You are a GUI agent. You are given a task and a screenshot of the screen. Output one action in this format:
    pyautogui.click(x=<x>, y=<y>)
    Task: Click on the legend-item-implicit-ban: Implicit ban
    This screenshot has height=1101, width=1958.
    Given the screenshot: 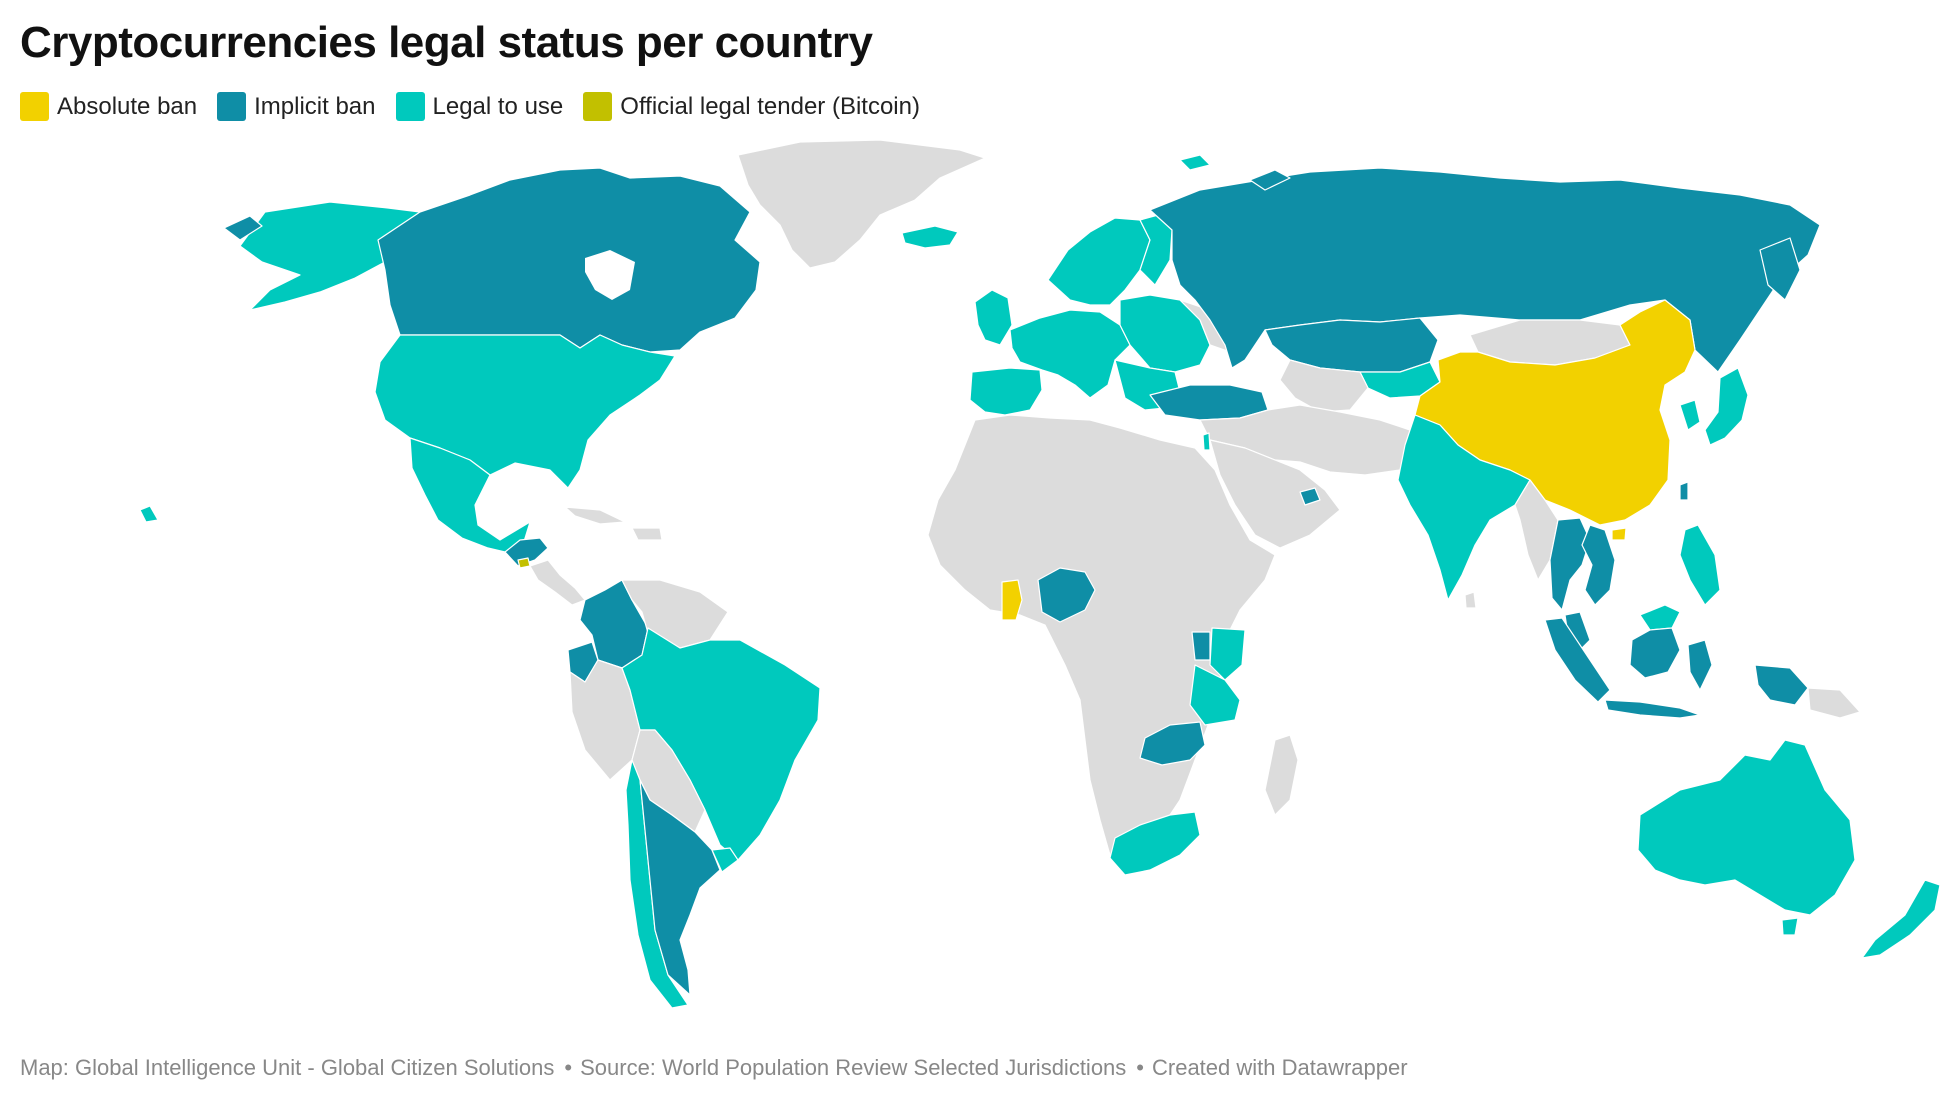 What is the action you would take?
    pyautogui.click(x=296, y=106)
    